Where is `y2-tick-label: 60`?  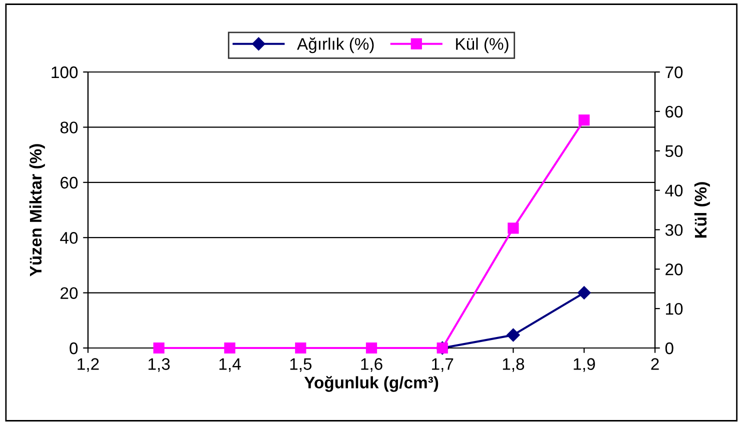 y2-tick-label: 60 is located at coordinates (674, 112).